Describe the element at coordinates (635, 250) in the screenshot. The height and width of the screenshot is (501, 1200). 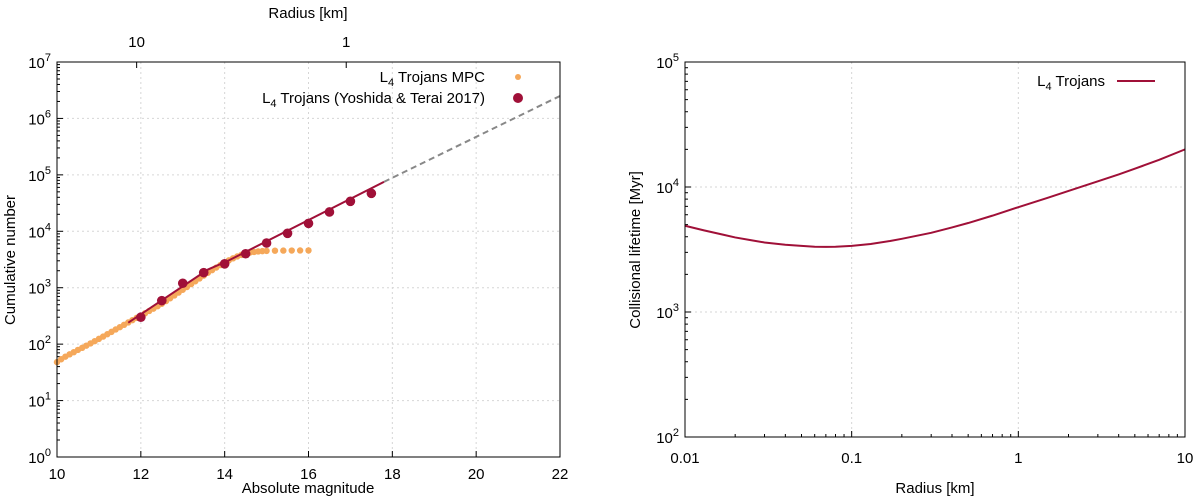
I see `right-y-axis-label: Collisional lifetime [Myr]` at that location.